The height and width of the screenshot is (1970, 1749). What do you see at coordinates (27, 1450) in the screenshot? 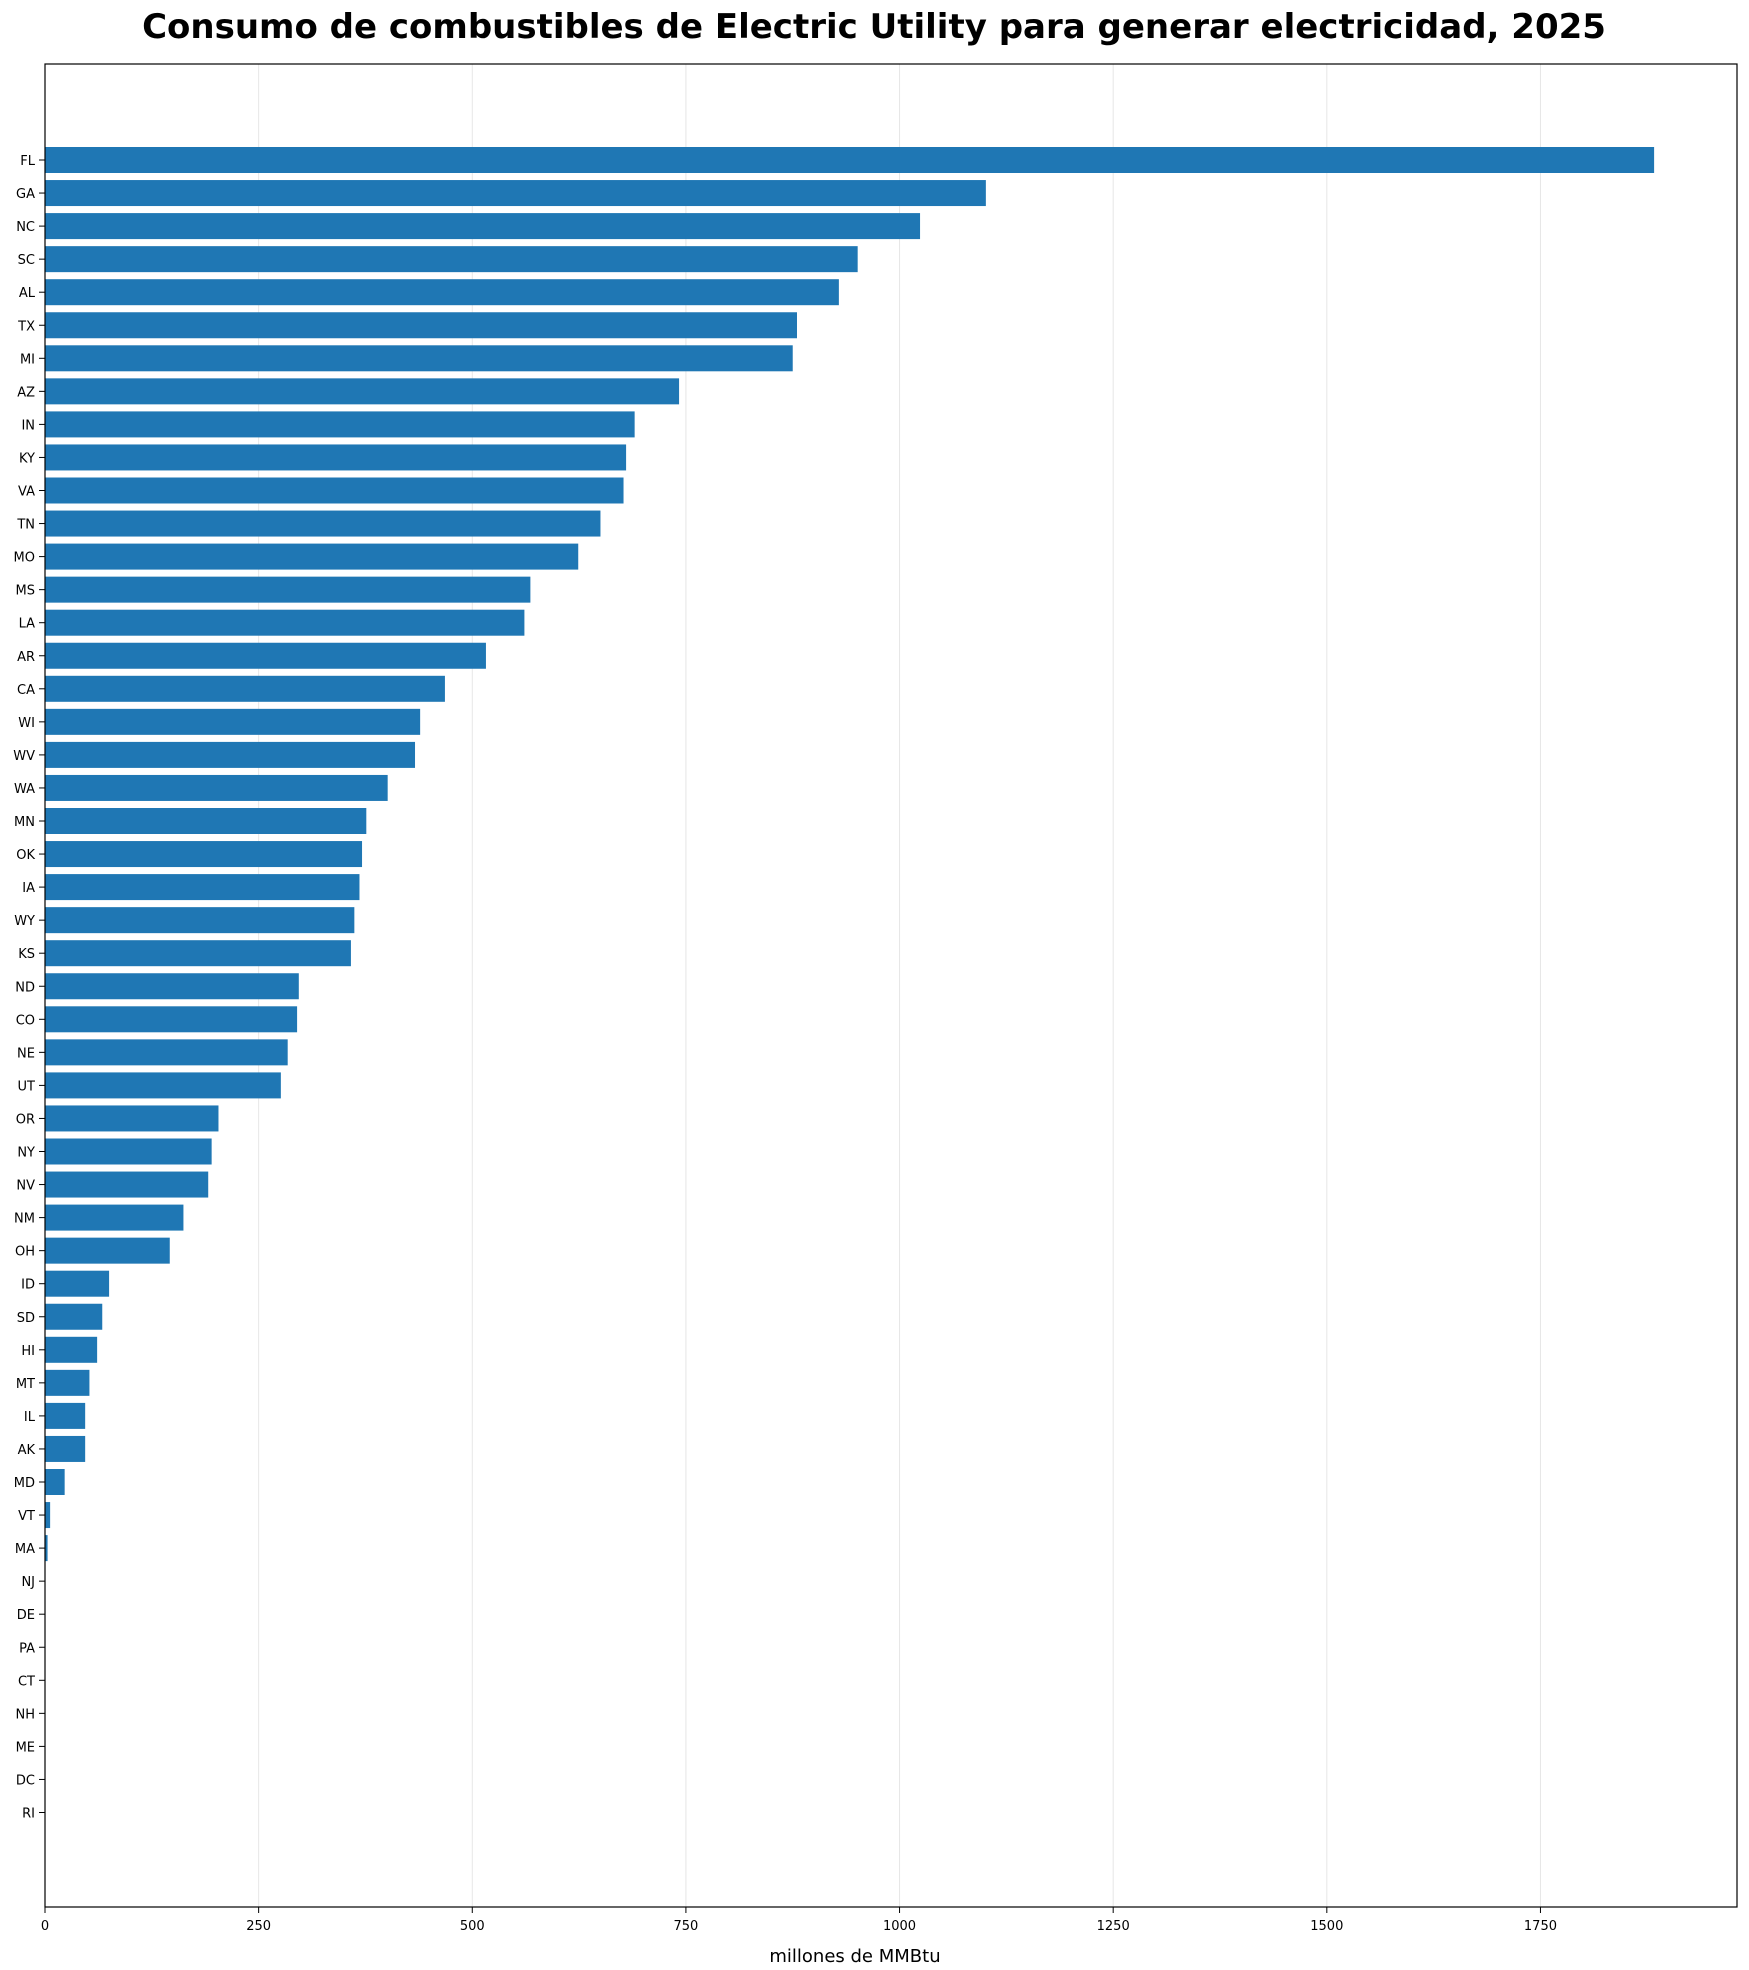
I see `y-tick-label: AK` at bounding box center [27, 1450].